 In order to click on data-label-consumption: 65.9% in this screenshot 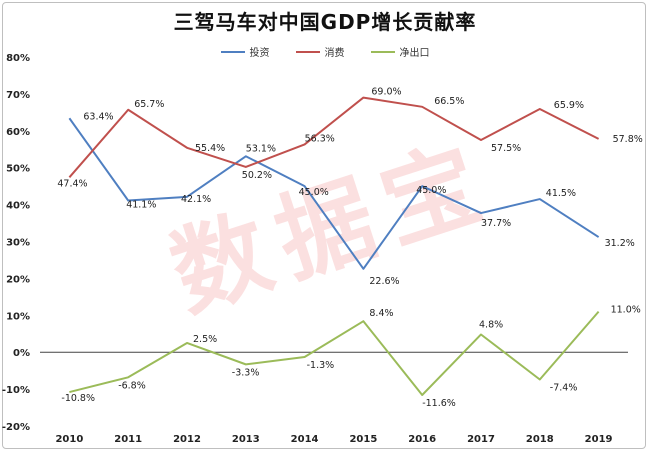, I will do `click(569, 105)`.